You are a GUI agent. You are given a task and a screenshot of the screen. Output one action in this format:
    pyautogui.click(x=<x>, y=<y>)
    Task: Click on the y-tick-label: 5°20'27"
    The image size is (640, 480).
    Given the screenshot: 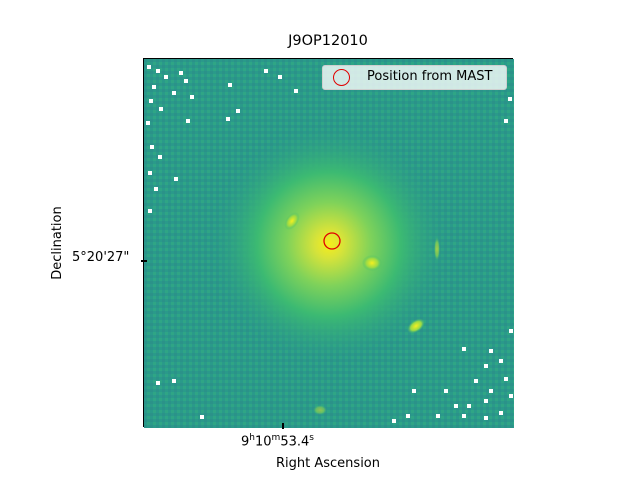 What is the action you would take?
    pyautogui.click(x=101, y=257)
    